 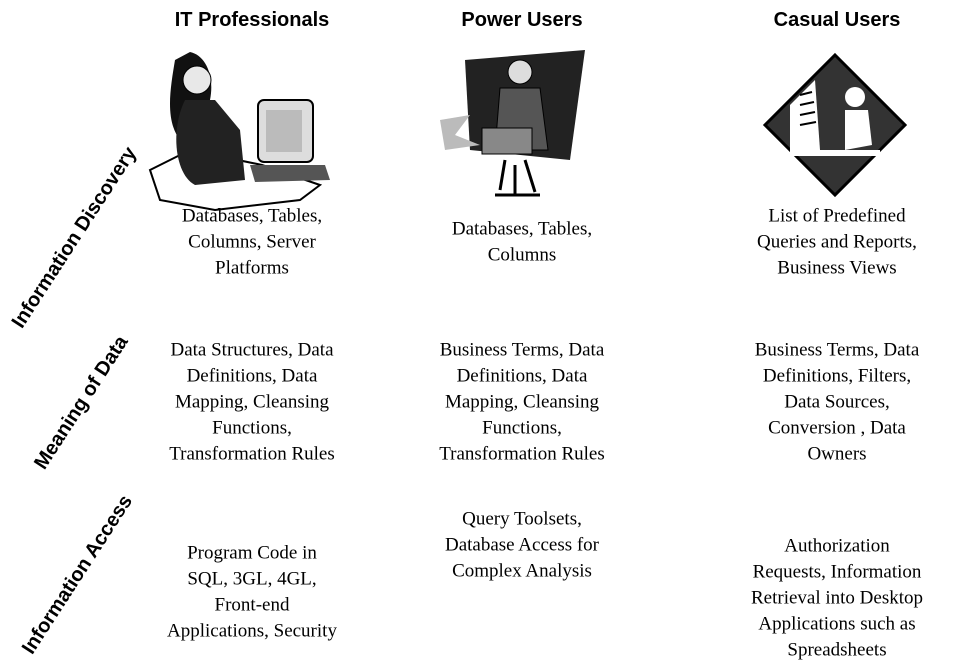 What do you see at coordinates (837, 401) in the screenshot?
I see `cell-text: Data Sources,` at bounding box center [837, 401].